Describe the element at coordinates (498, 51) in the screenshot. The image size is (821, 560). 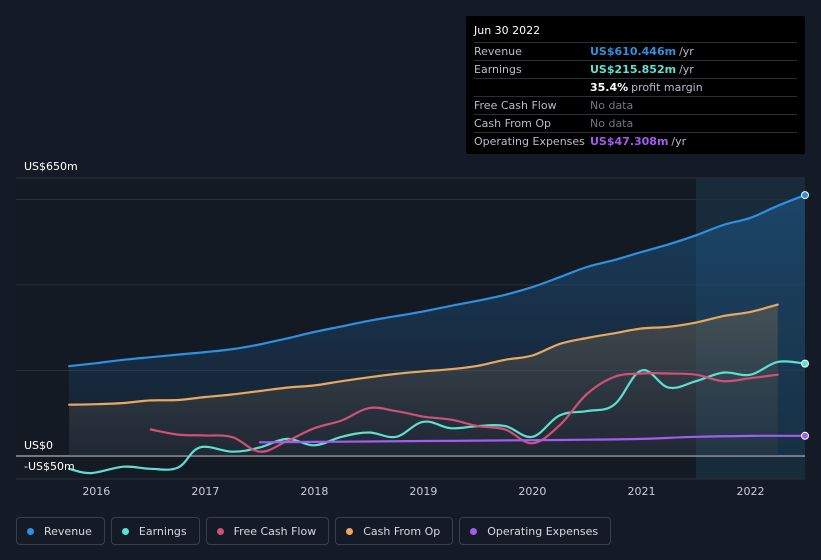
I see `tooltip-row-label: Revenue` at that location.